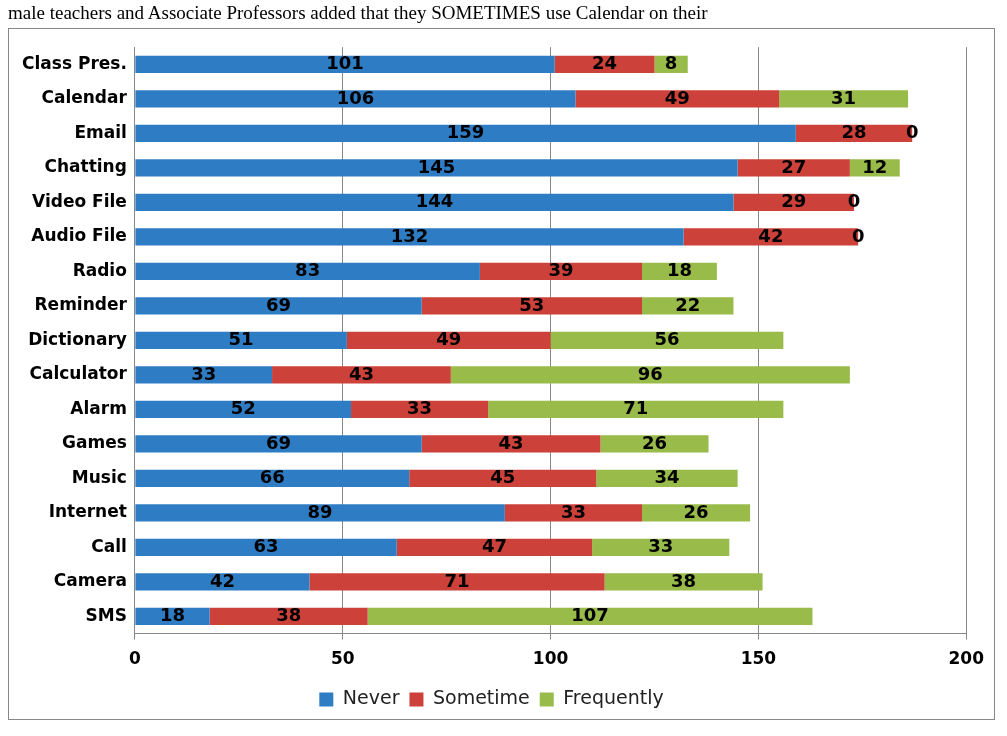  I want to click on y-tick-label: Audio File, so click(79, 235).